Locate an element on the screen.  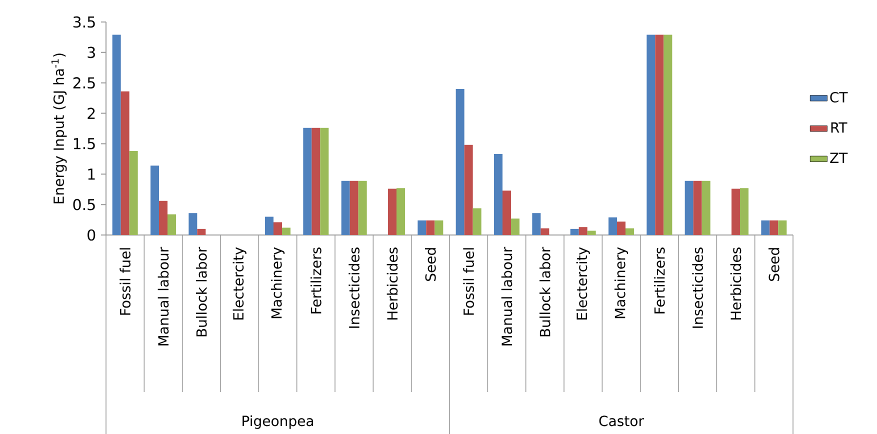
text: Castor is located at coordinates (621, 421).